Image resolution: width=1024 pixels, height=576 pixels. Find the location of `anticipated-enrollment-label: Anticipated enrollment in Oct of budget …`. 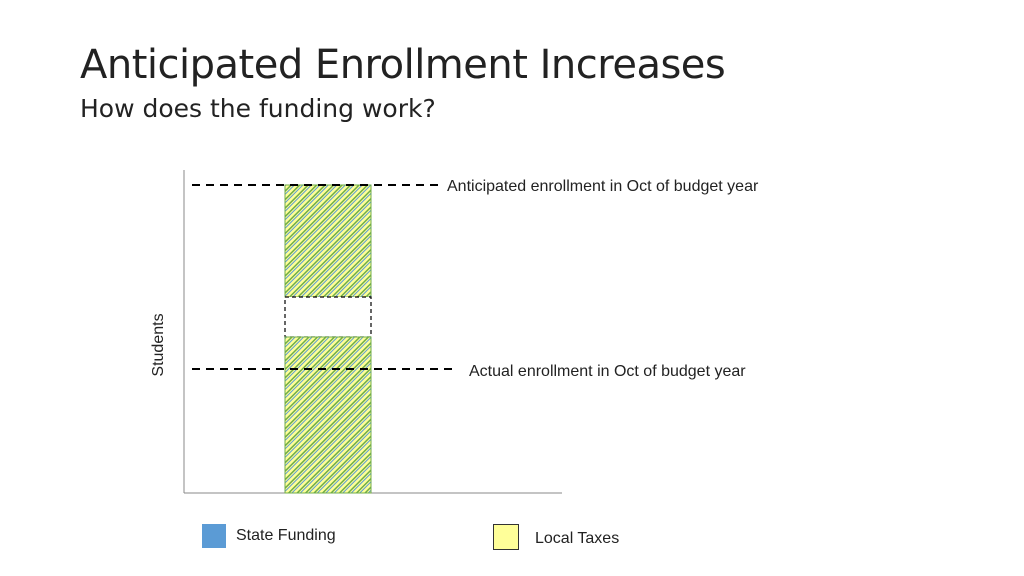

anticipated-enrollment-label: Anticipated enrollment in Oct of budget … is located at coordinates (603, 186).